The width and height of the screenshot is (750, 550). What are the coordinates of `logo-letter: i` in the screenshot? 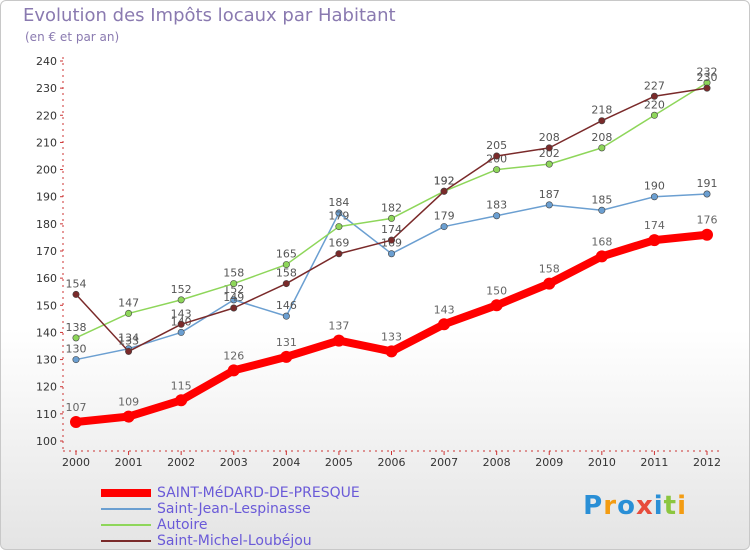 It's located at (682, 506).